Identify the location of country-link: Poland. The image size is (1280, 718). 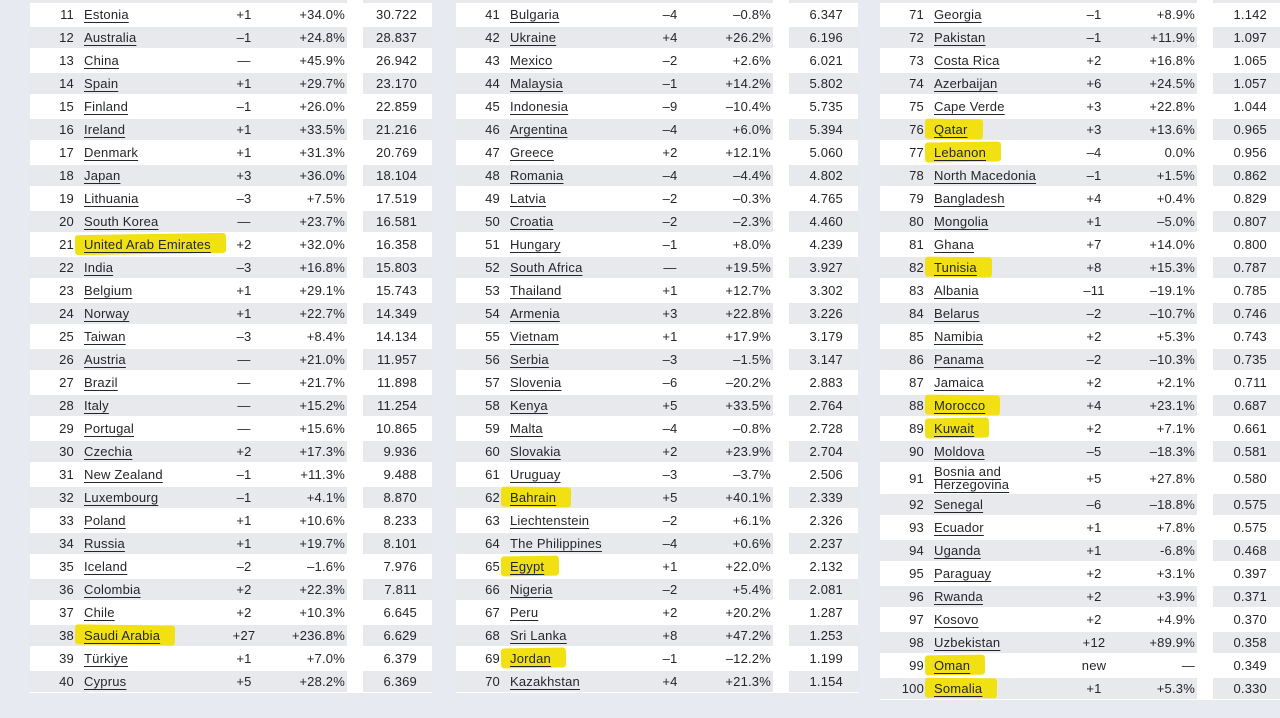
(105, 520).